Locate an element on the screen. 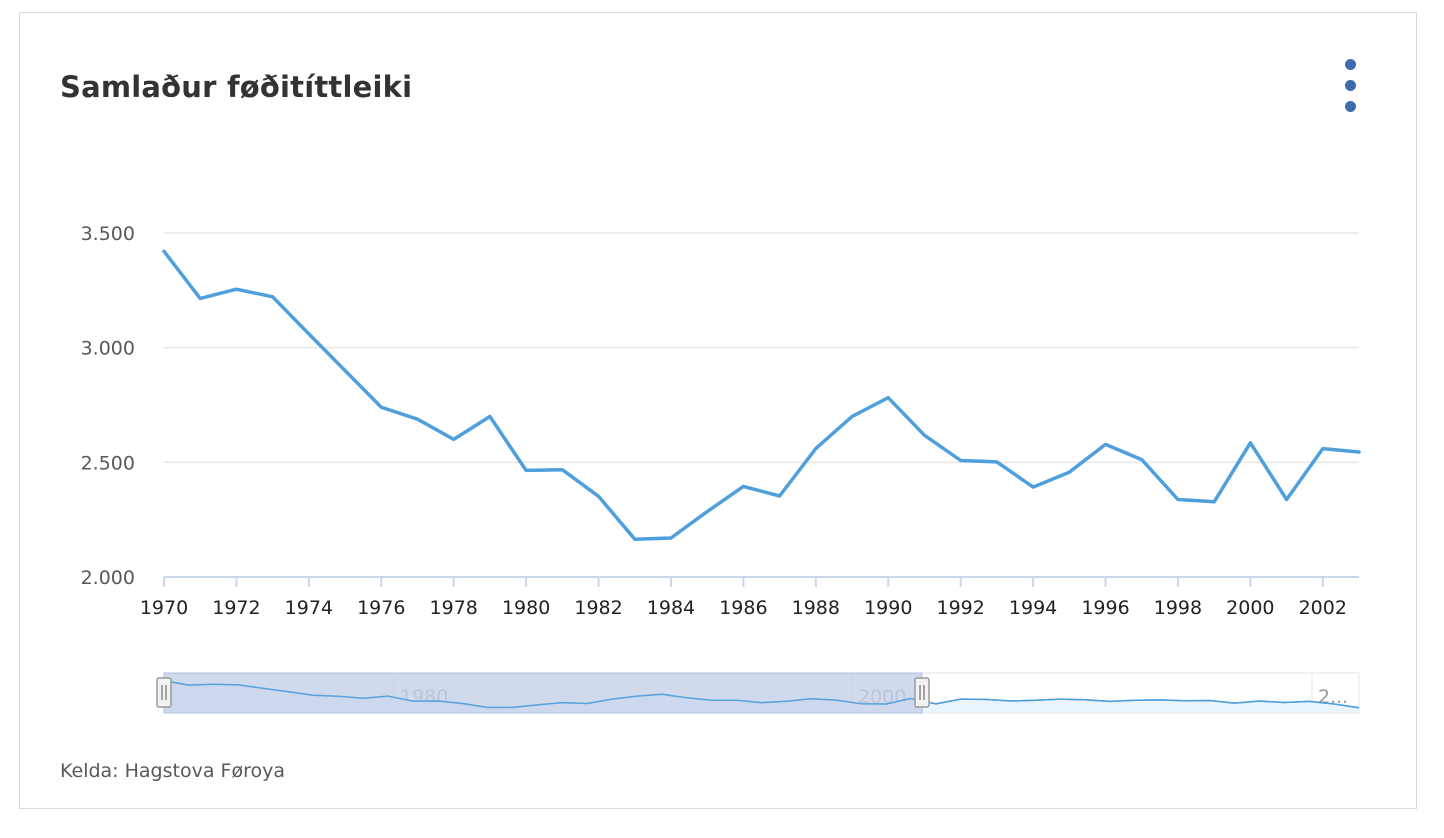 This screenshot has width=1444, height=838. x-tick-label: 1978 is located at coordinates (454, 608).